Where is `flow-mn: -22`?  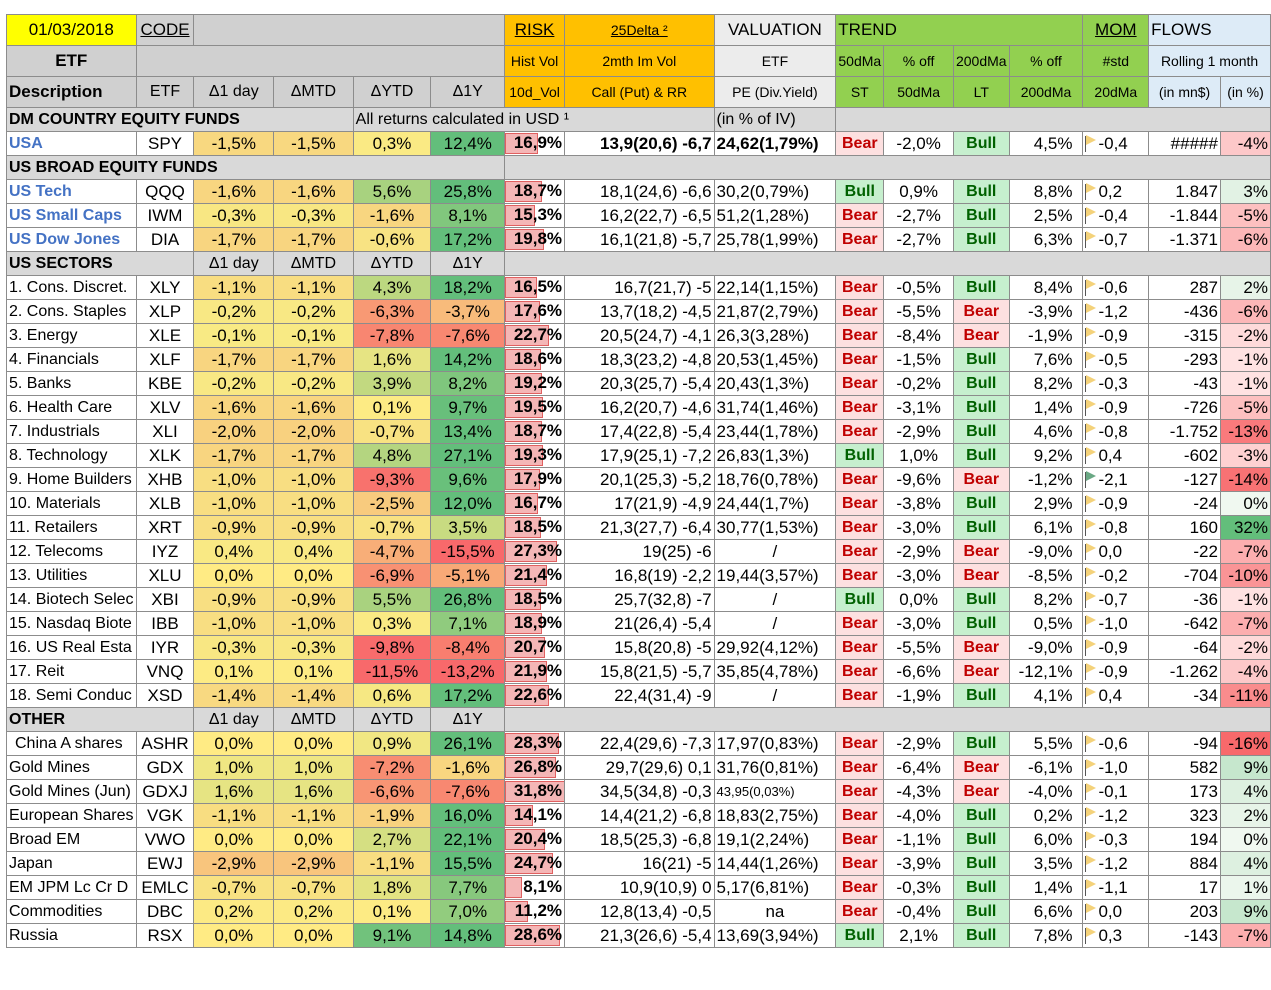 flow-mn: -22 is located at coordinates (1184, 551).